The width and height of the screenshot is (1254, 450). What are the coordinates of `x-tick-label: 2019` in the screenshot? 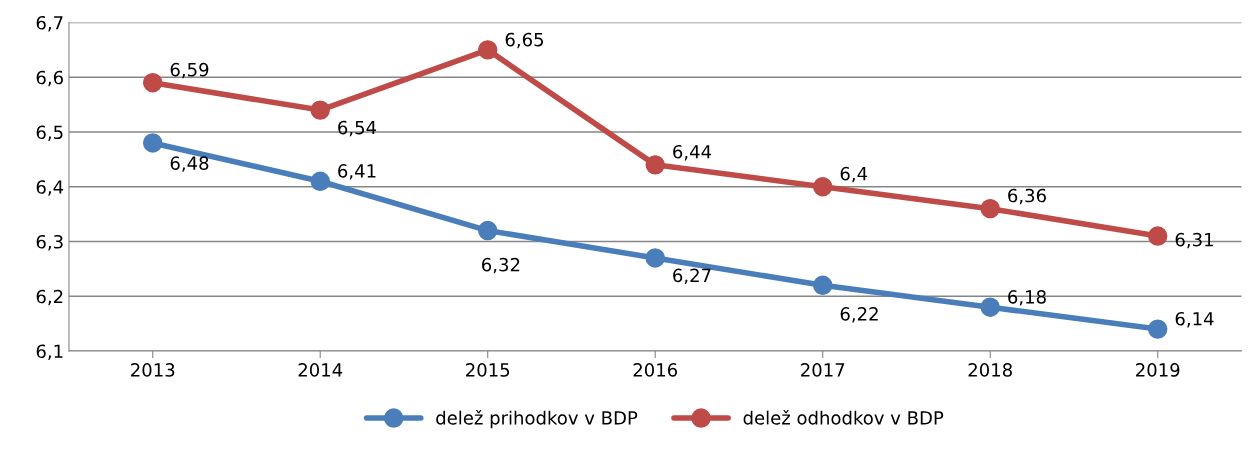 It's located at (1158, 370).